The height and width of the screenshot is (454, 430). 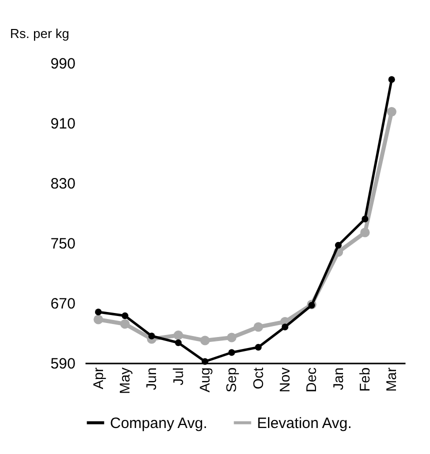 I want to click on x-tick-label: Apr, so click(x=98, y=378).